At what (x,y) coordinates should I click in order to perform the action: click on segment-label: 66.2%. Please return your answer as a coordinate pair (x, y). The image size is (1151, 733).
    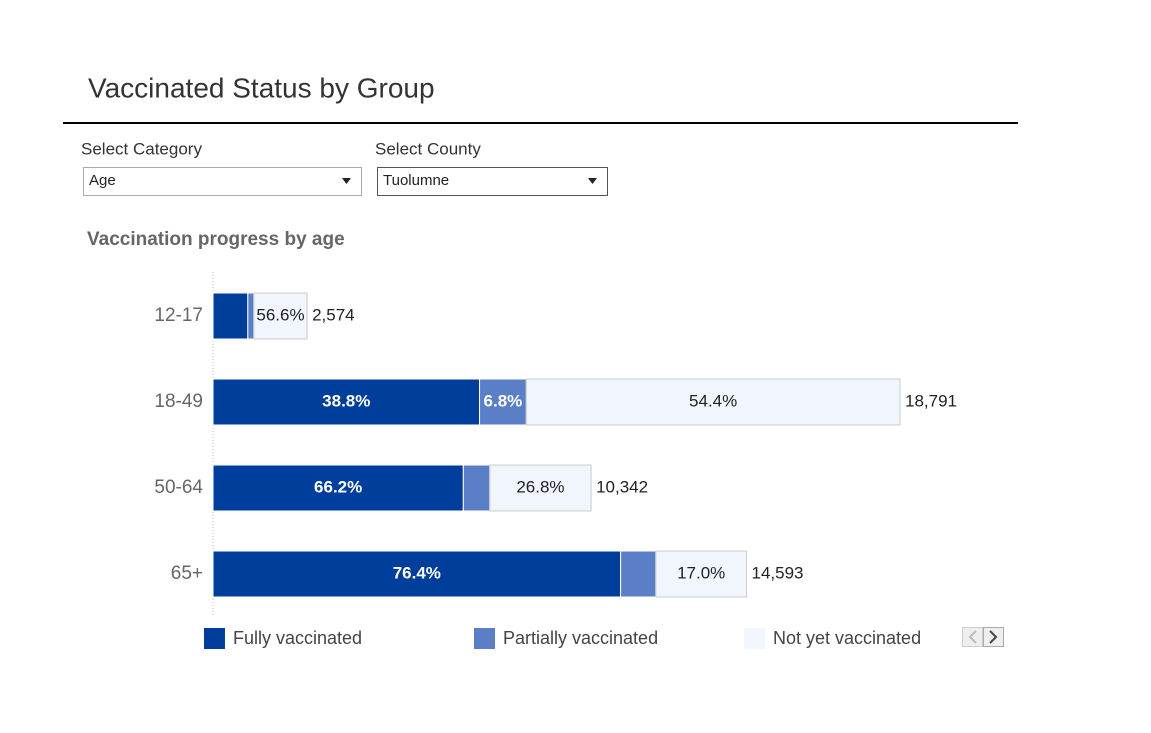
    Looking at the image, I should click on (338, 486).